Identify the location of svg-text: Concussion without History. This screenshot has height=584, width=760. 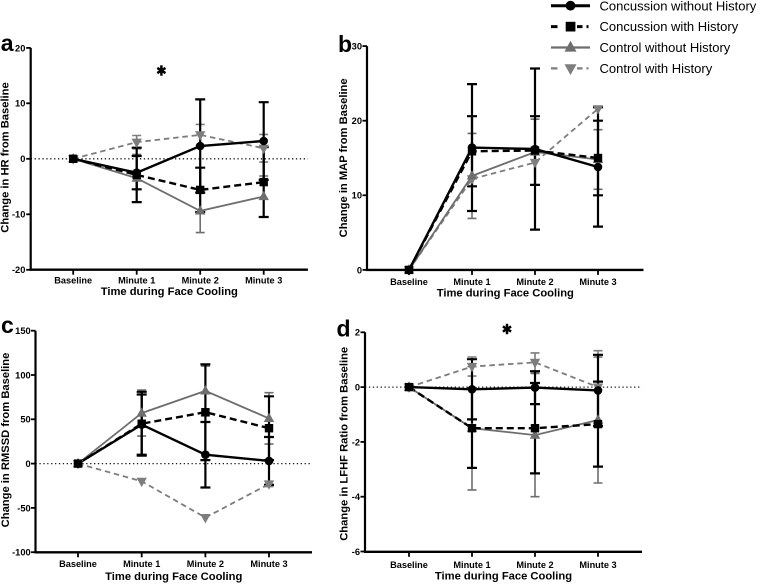
(678, 6).